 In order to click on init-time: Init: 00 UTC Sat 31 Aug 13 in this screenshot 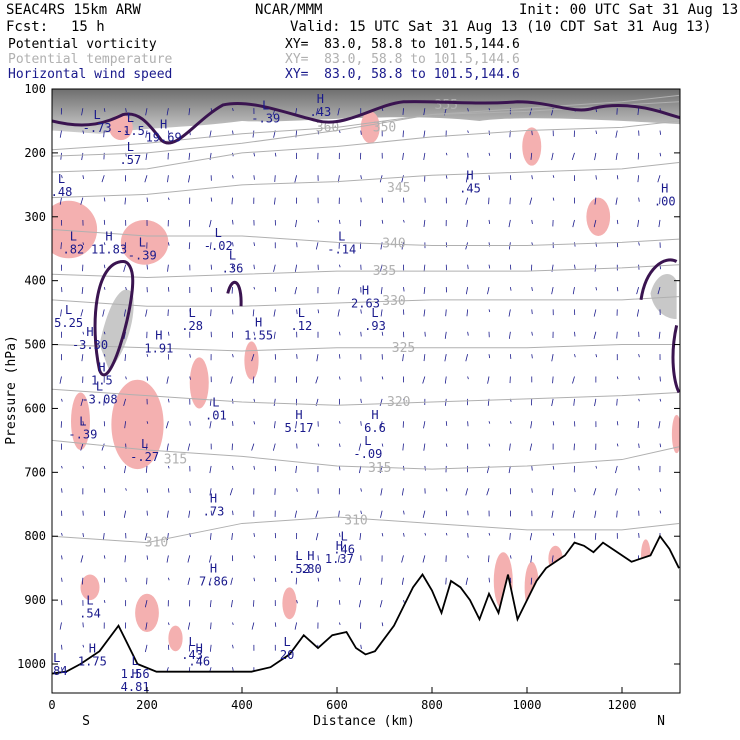, I will do `click(629, 10)`.